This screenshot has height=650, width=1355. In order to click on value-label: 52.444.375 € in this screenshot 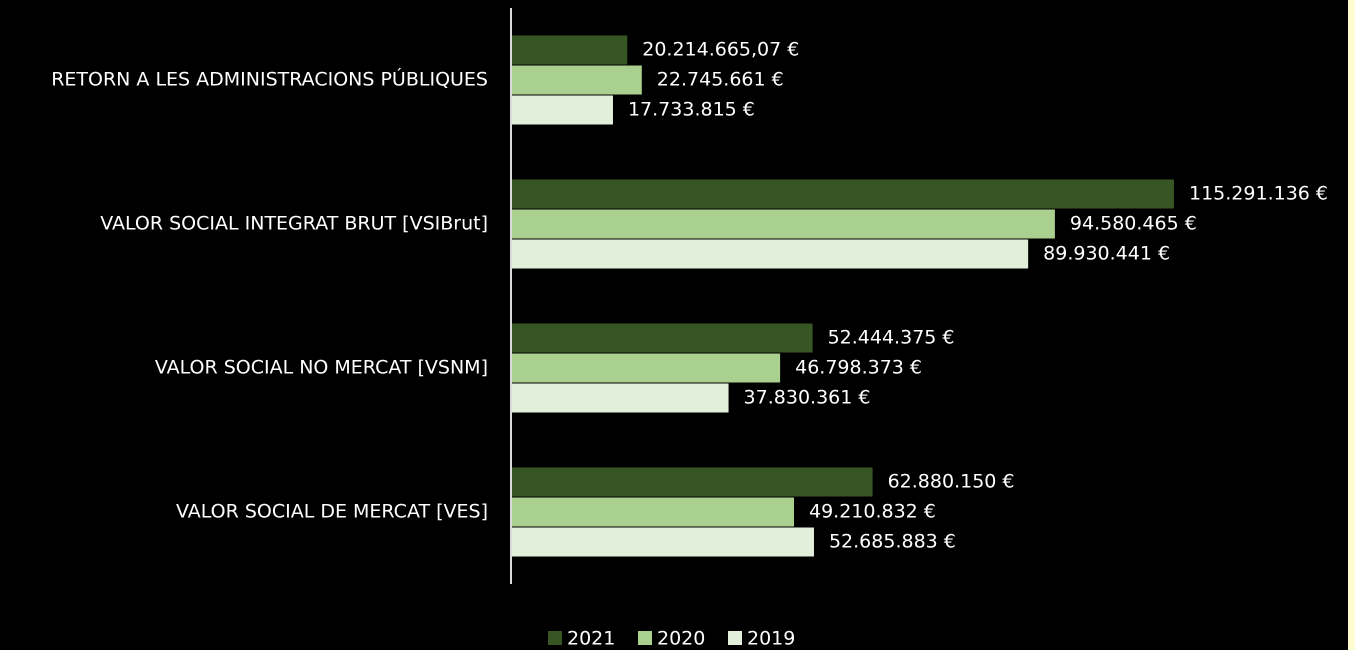, I will do `click(891, 338)`.